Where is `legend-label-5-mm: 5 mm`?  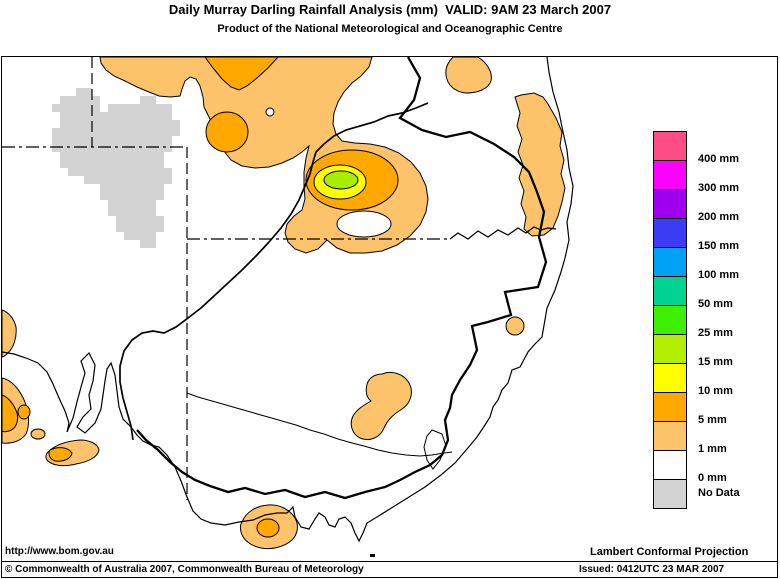 legend-label-5-mm: 5 mm is located at coordinates (712, 420).